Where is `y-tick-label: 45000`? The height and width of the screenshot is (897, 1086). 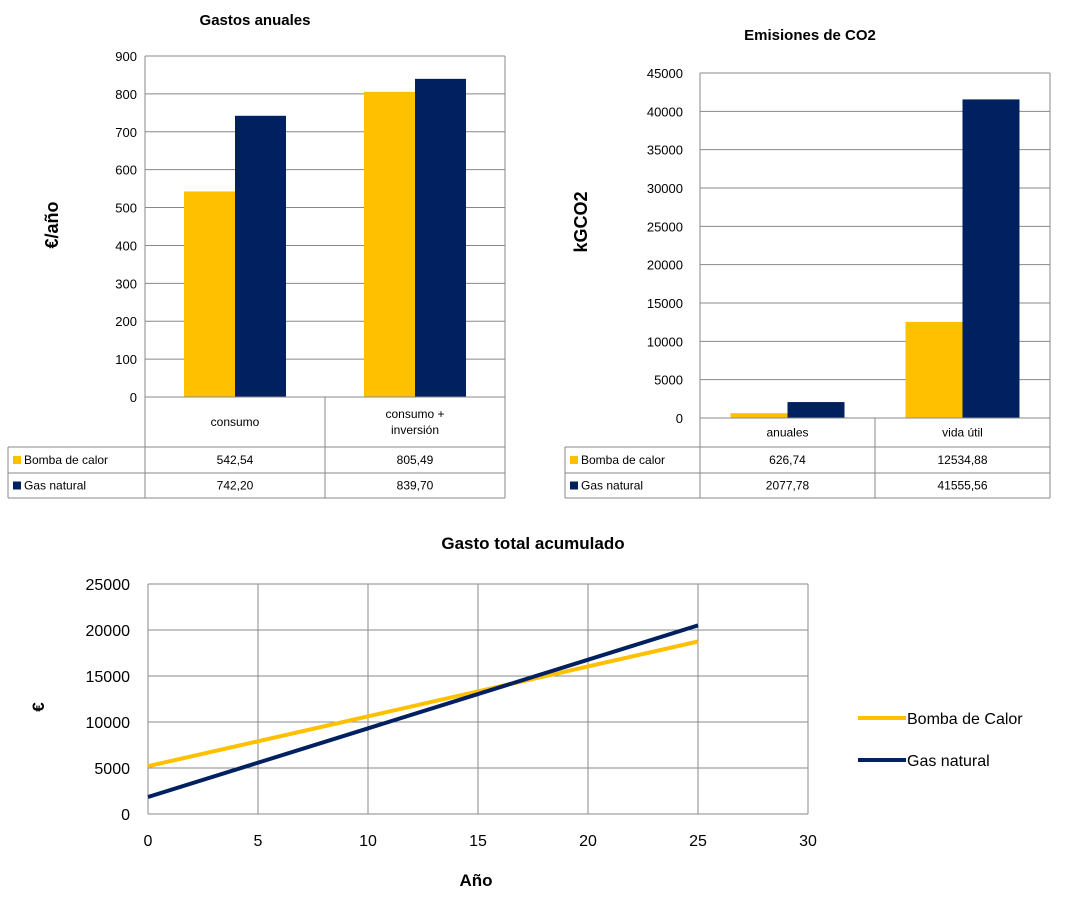
y-tick-label: 45000 is located at coordinates (665, 73).